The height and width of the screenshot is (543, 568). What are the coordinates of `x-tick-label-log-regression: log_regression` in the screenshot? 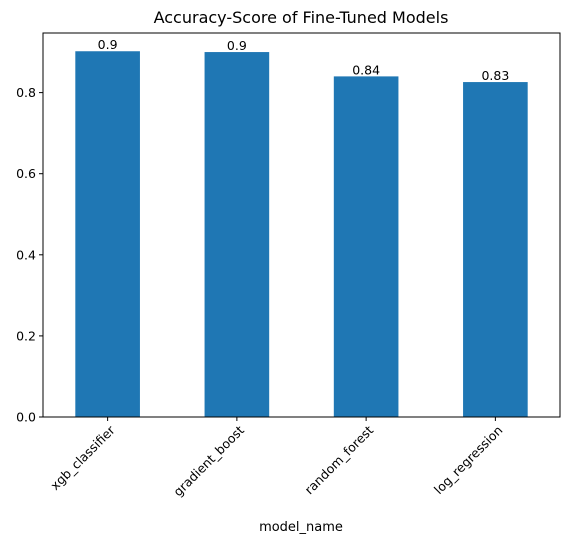 It's located at (468, 460).